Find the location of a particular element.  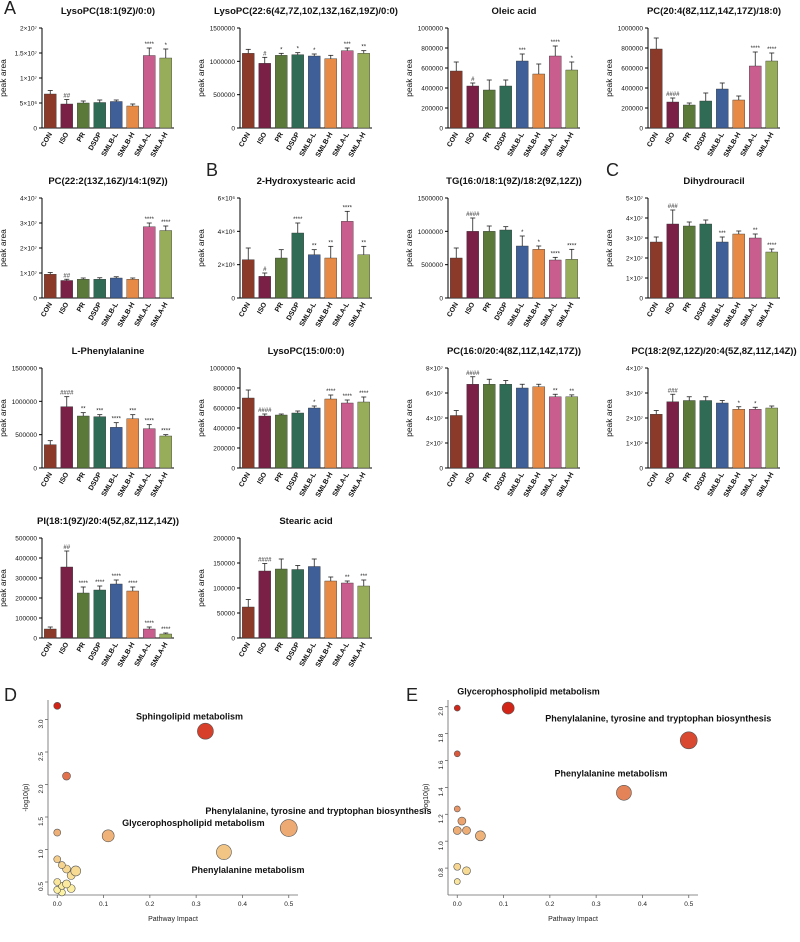

panel-label-b: B is located at coordinates (212, 170).